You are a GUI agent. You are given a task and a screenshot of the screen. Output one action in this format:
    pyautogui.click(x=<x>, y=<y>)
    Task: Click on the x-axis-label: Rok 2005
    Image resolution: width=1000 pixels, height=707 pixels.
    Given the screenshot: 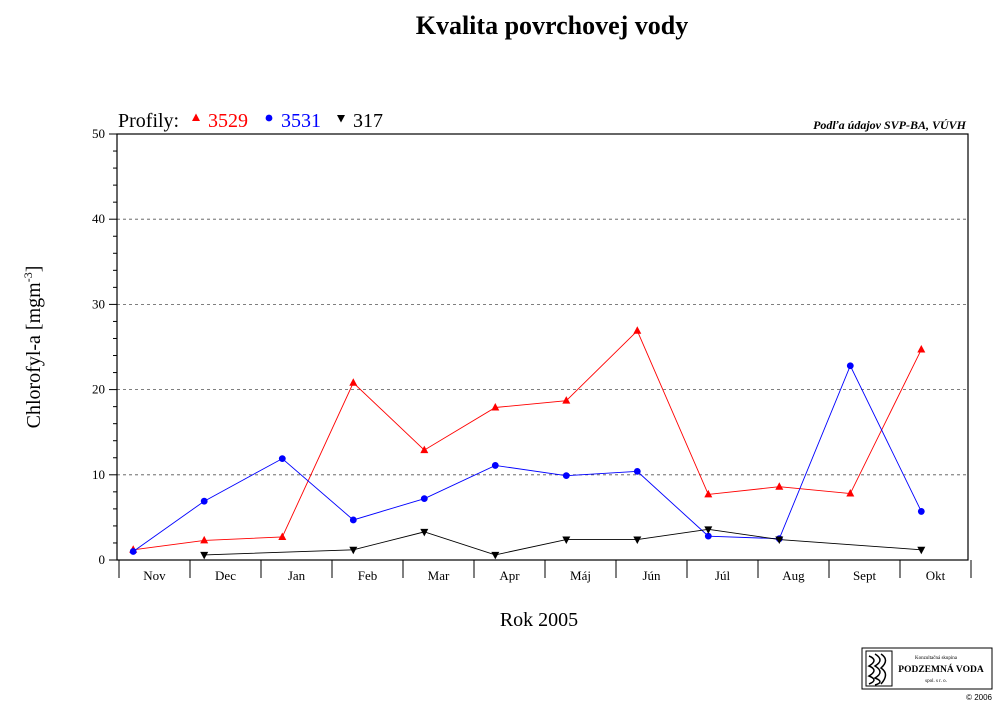 What is the action you would take?
    pyautogui.click(x=539, y=620)
    